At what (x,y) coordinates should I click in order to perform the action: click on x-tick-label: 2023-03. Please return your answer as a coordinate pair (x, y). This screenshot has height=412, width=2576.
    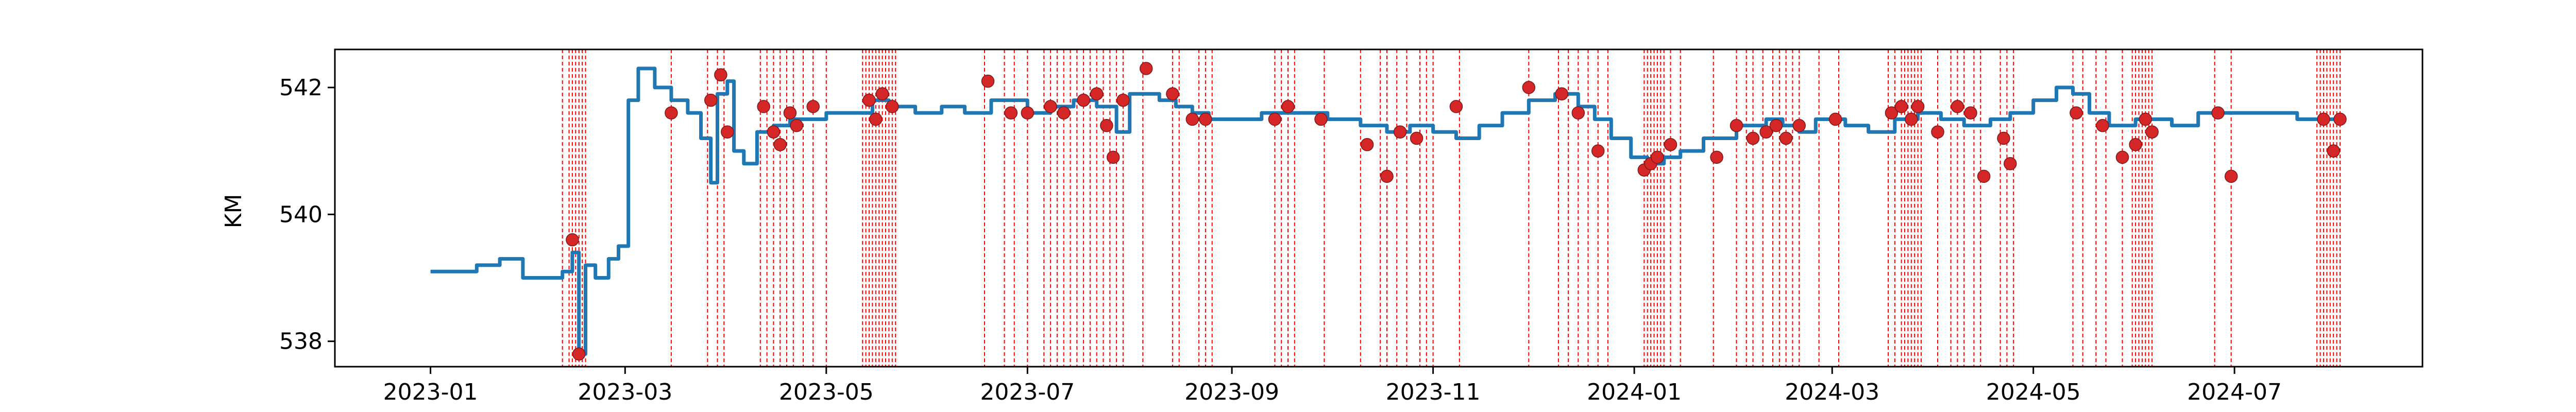
    Looking at the image, I should click on (625, 392).